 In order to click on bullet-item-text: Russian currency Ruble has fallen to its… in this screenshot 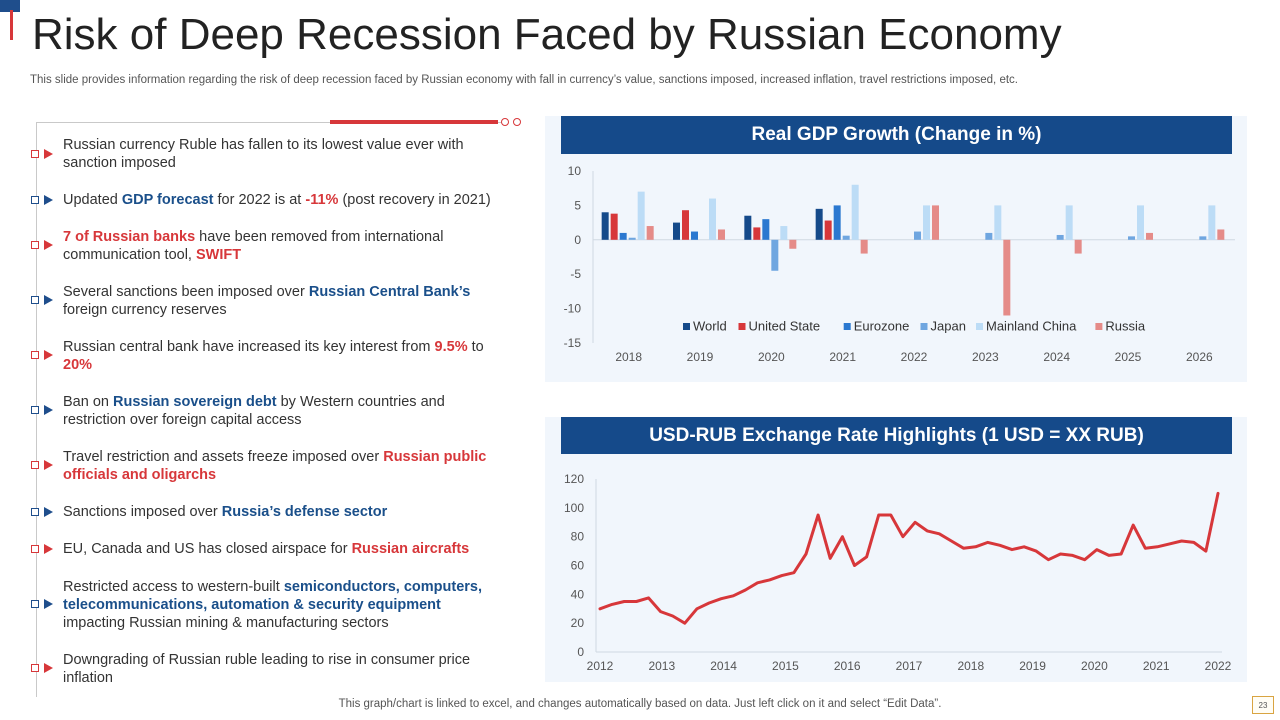, I will do `click(283, 154)`.